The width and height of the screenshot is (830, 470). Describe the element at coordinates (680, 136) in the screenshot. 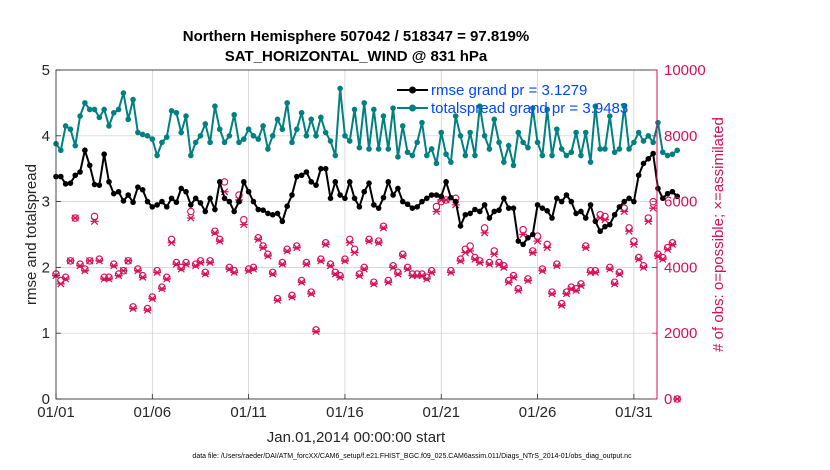

I see `y2-tick-label: 8000` at that location.